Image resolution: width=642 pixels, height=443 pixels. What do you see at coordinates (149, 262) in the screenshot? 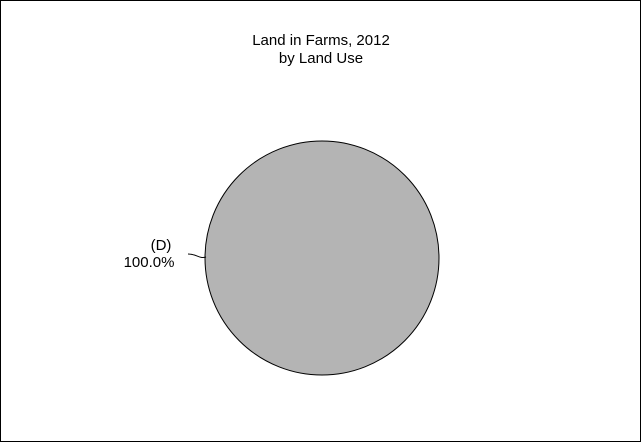
I see `slice-value-label: 100.0%` at bounding box center [149, 262].